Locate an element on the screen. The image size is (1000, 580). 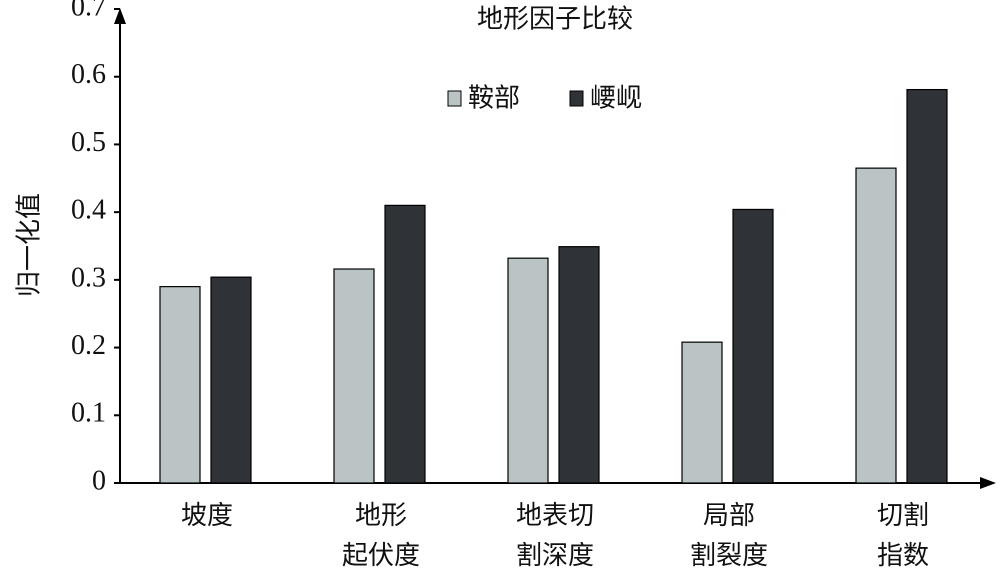
y-tick-label: 0.6 is located at coordinates (88, 74).